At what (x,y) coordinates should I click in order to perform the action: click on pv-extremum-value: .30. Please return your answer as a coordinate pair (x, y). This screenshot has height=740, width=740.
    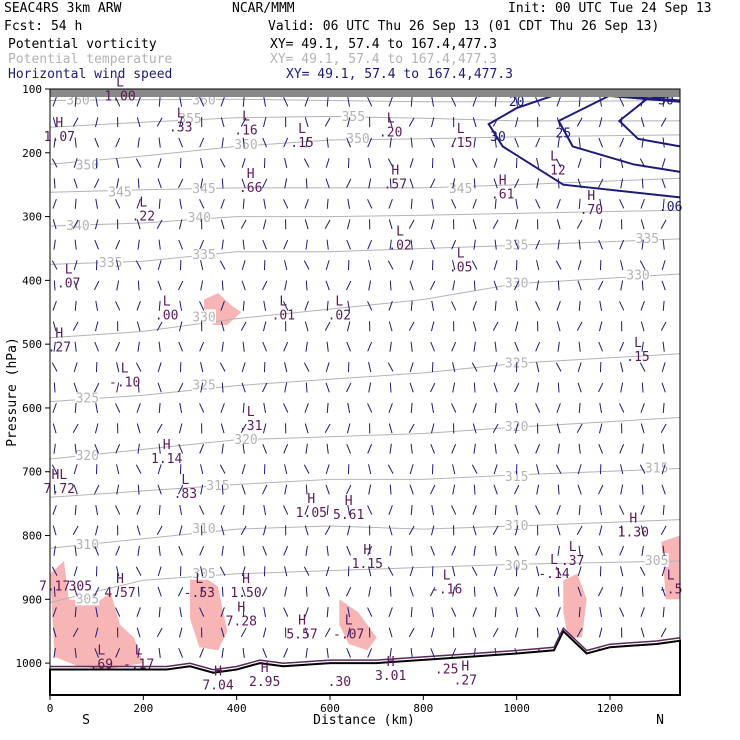
    Looking at the image, I should click on (339, 682).